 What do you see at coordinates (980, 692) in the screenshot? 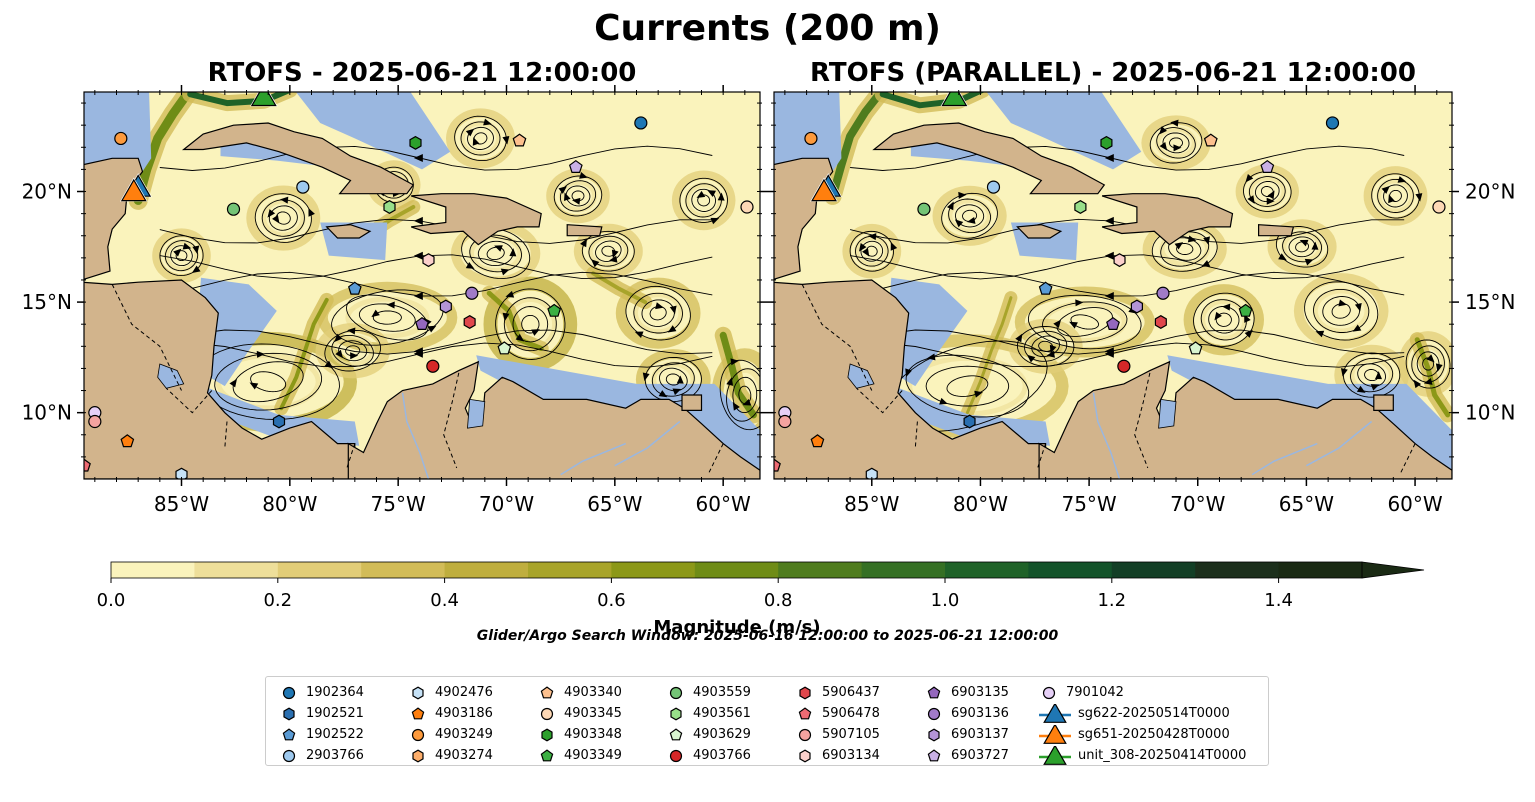
I see `legend-label: 6903135` at bounding box center [980, 692].